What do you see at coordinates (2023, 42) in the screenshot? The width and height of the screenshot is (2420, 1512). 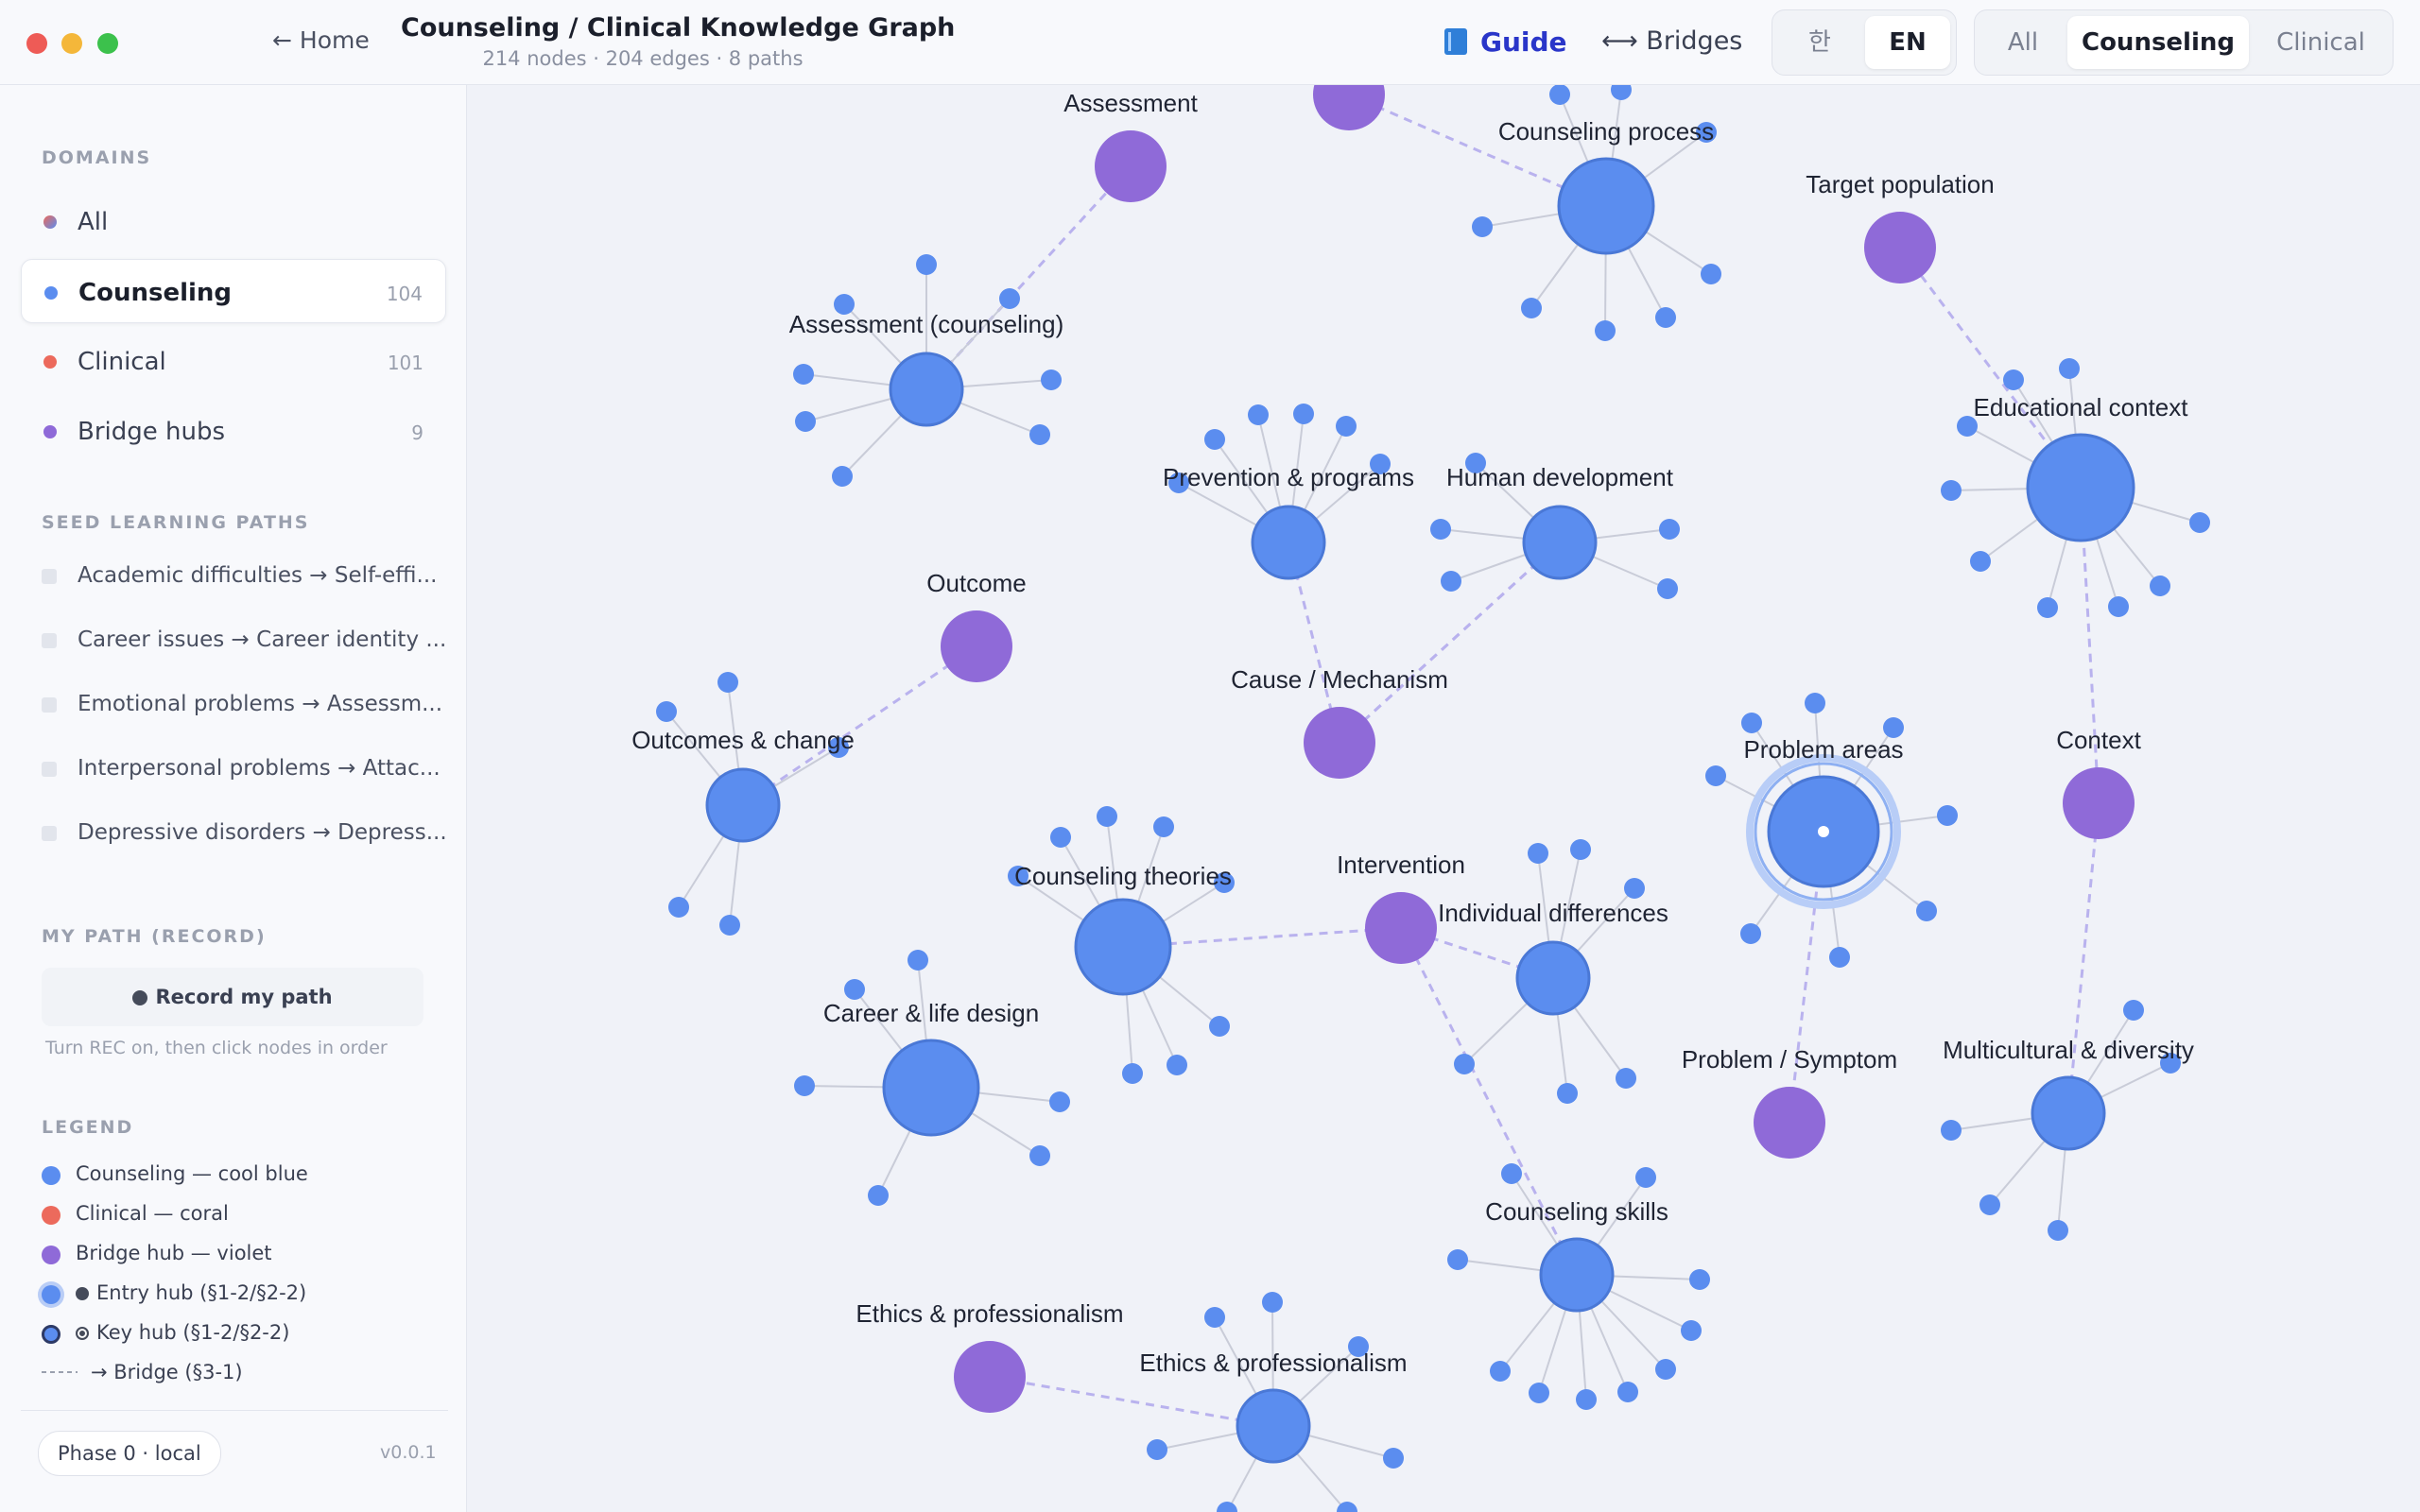 I see `tab-all: All` at bounding box center [2023, 42].